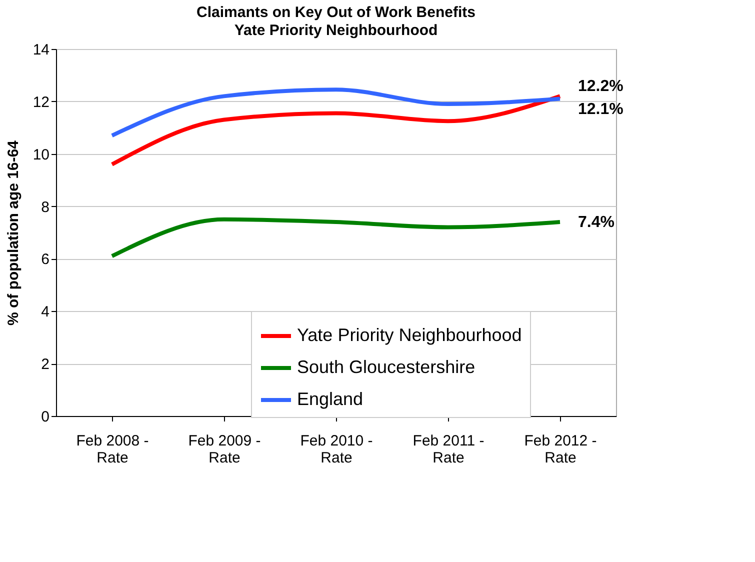 The image size is (755, 562). What do you see at coordinates (409, 335) in the screenshot?
I see `legend-label: Yate Priority Neighbourhood` at bounding box center [409, 335].